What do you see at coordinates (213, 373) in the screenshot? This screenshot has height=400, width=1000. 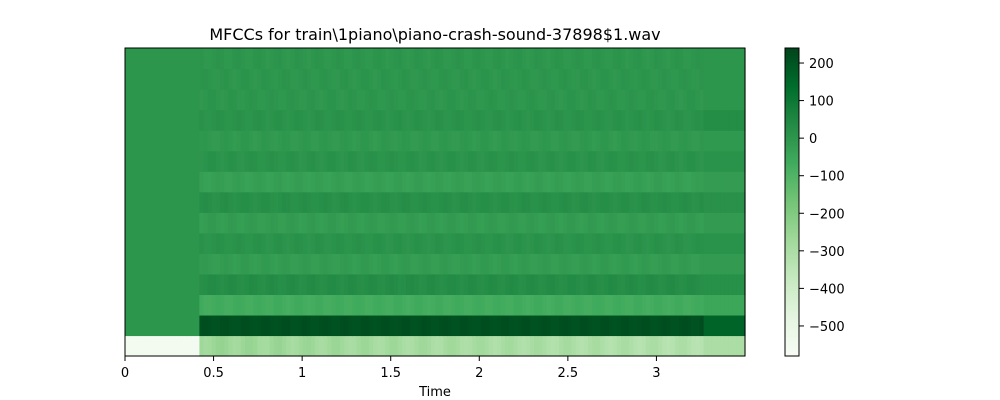 I see `x-tick-label: 0.5` at bounding box center [213, 373].